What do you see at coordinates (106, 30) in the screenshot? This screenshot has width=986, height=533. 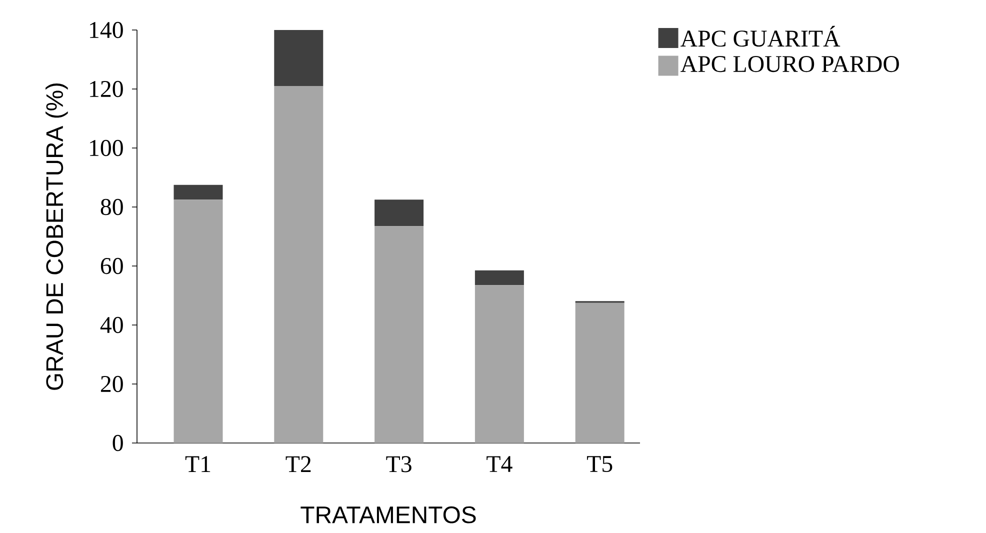 I see `y-tick-label: 140` at bounding box center [106, 30].